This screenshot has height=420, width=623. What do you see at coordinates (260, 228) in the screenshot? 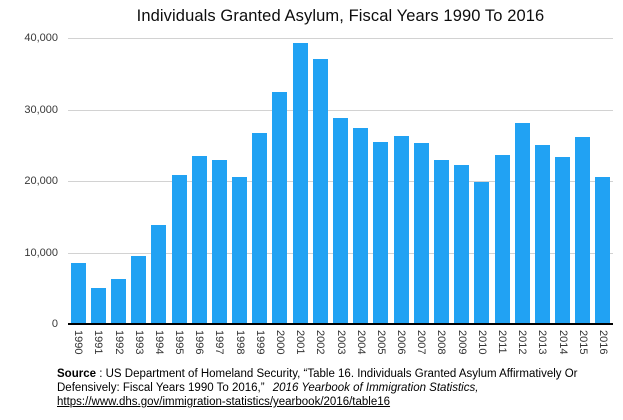
I see `bar-1999` at bounding box center [260, 228].